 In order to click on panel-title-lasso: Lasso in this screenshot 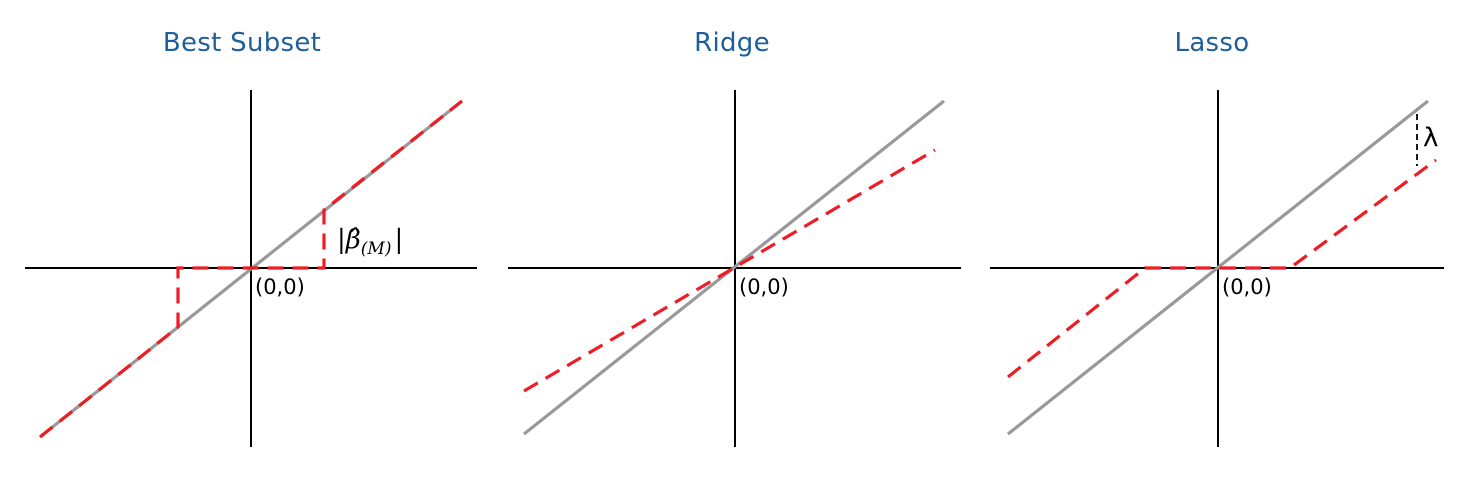, I will do `click(1212, 43)`.